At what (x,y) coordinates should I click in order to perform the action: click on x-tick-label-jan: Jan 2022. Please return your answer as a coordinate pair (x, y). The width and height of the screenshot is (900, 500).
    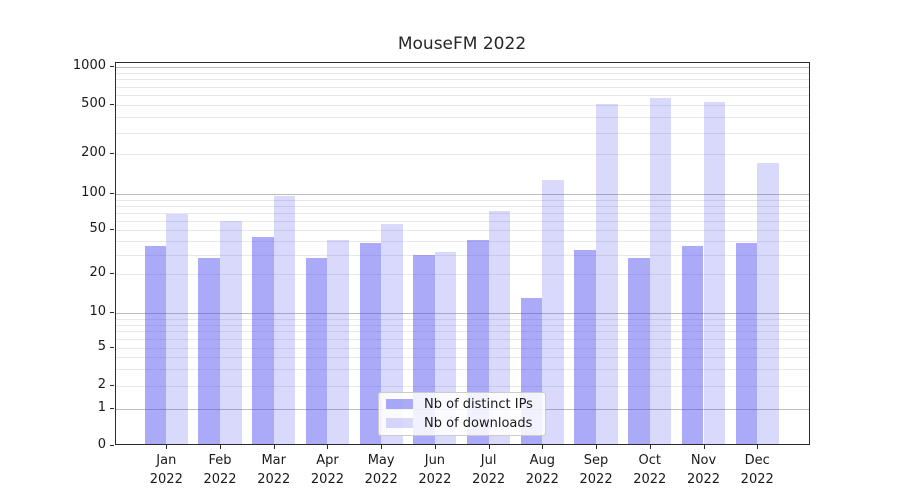
    Looking at the image, I should click on (166, 469).